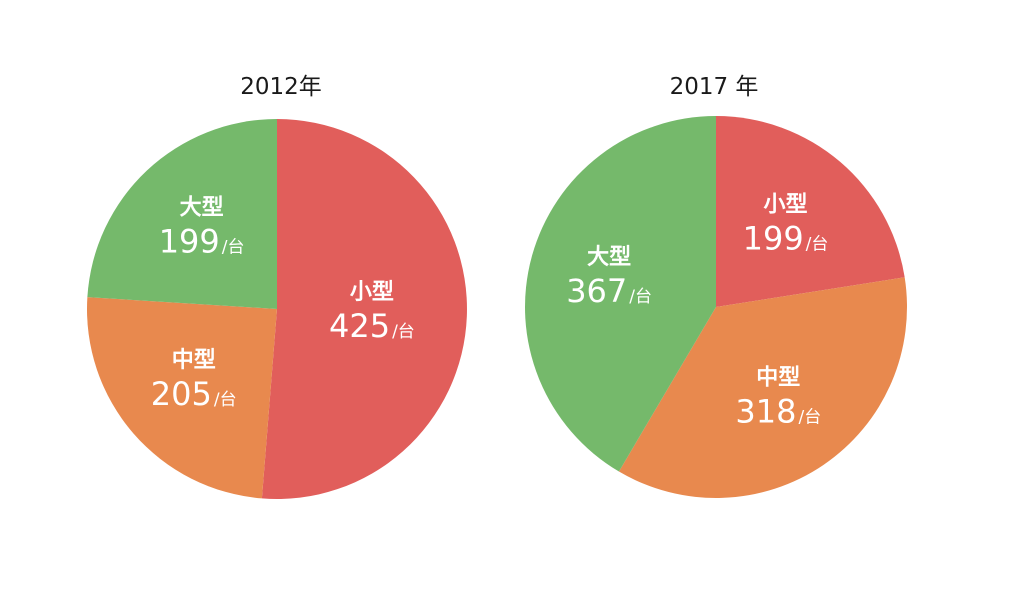 Image resolution: width=1024 pixels, height=596 pixels. I want to click on slice-value-large: 367/台, so click(609, 291).